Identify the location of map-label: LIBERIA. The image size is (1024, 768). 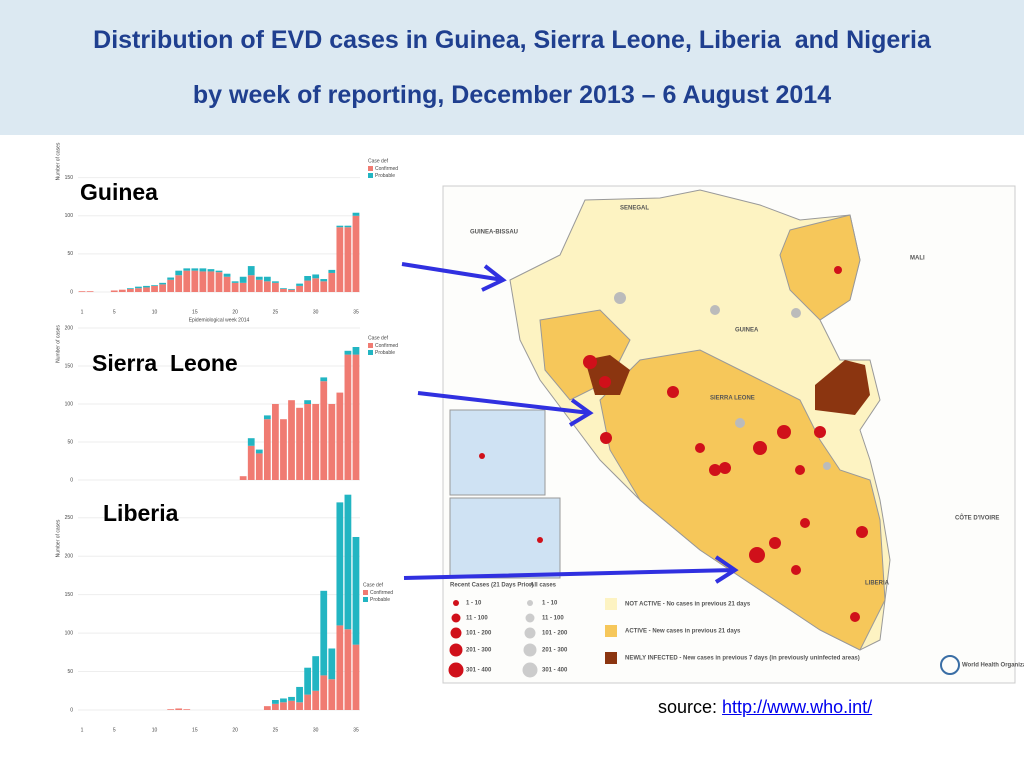
(877, 584).